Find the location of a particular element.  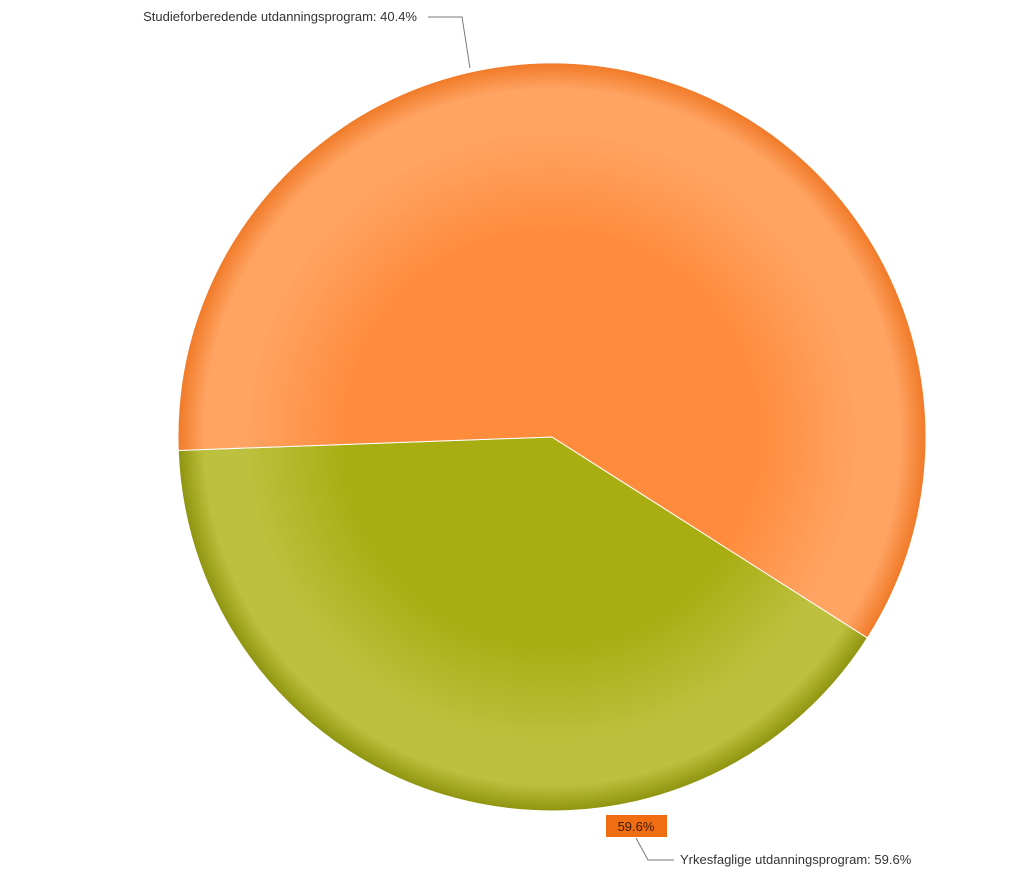

hover-badge-value: 59.6% is located at coordinates (636, 826).